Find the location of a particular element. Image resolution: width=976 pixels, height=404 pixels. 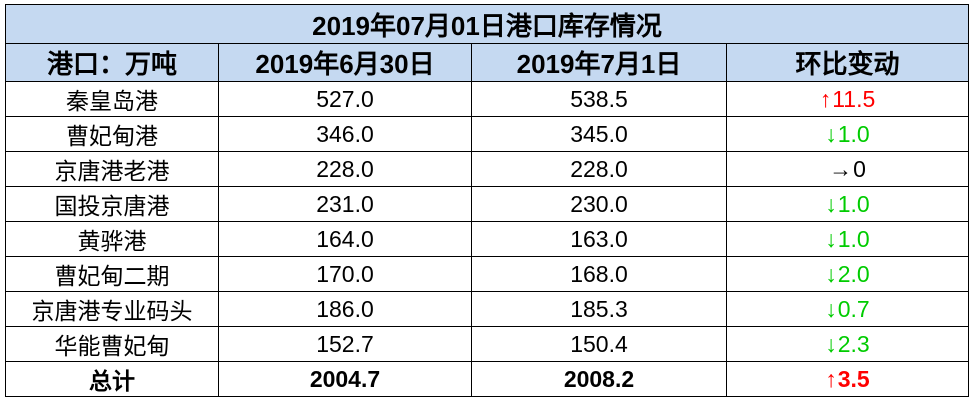

change-cell: ↑11.5 is located at coordinates (847, 99).